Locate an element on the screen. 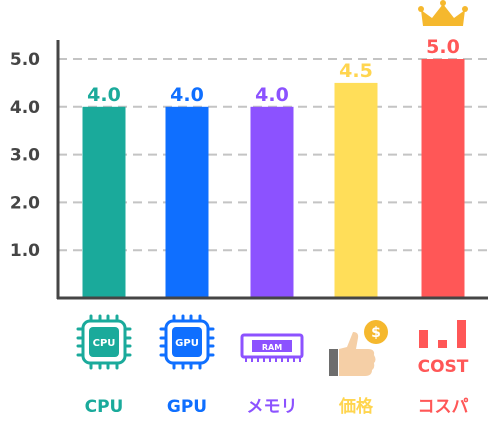 The image size is (488, 424). gpu-chip-icon: GPU is located at coordinates (187, 342).